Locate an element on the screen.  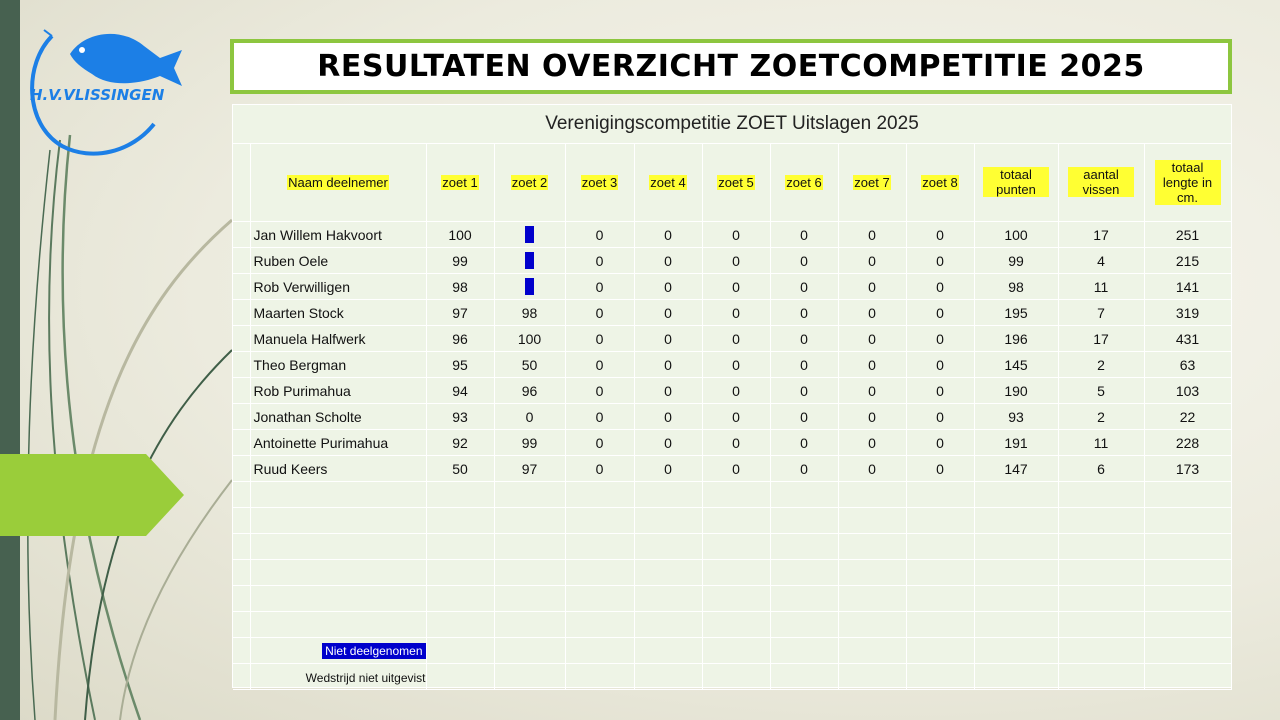
cell-lengte: 22 is located at coordinates (1188, 416).